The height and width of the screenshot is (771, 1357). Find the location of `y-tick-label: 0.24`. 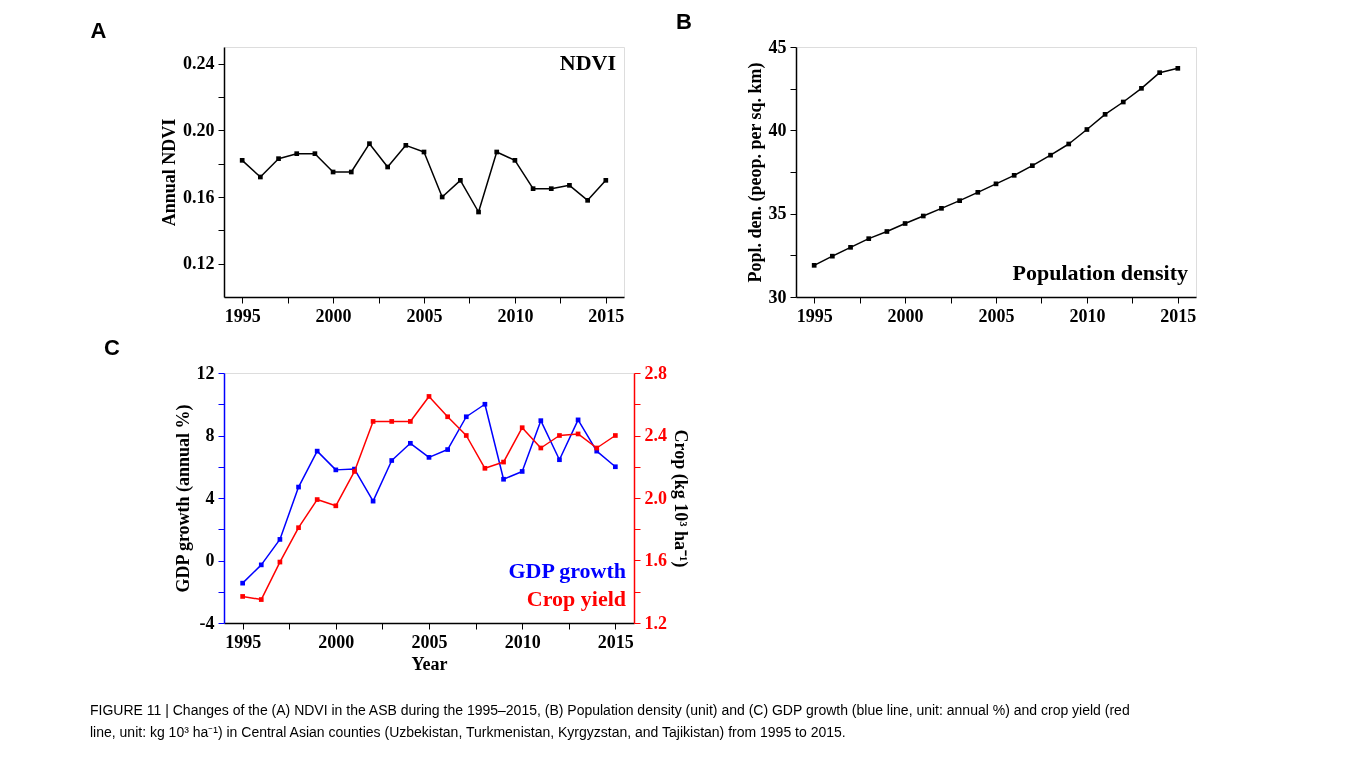

y-tick-label: 0.24 is located at coordinates (199, 63).